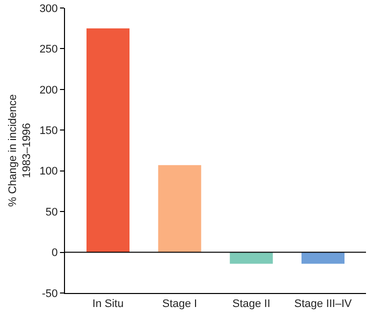 This screenshot has height=323, width=368. What do you see at coordinates (48, 8) in the screenshot?
I see `y-tick-label: 300` at bounding box center [48, 8].